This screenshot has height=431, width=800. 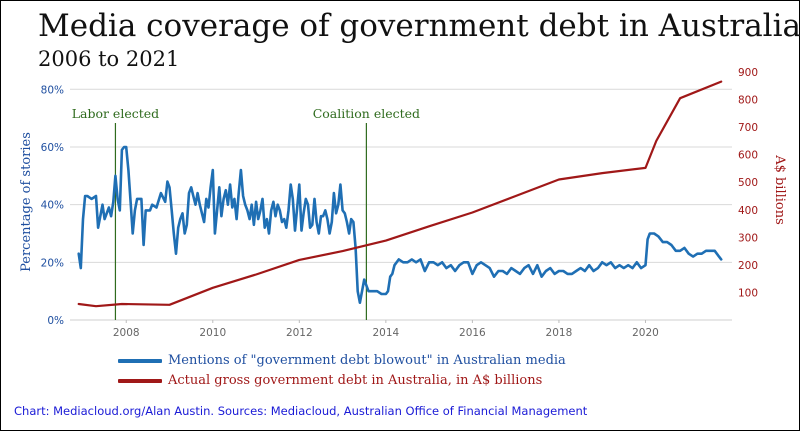 I want to click on x-tick-label: 2016, so click(x=472, y=333).